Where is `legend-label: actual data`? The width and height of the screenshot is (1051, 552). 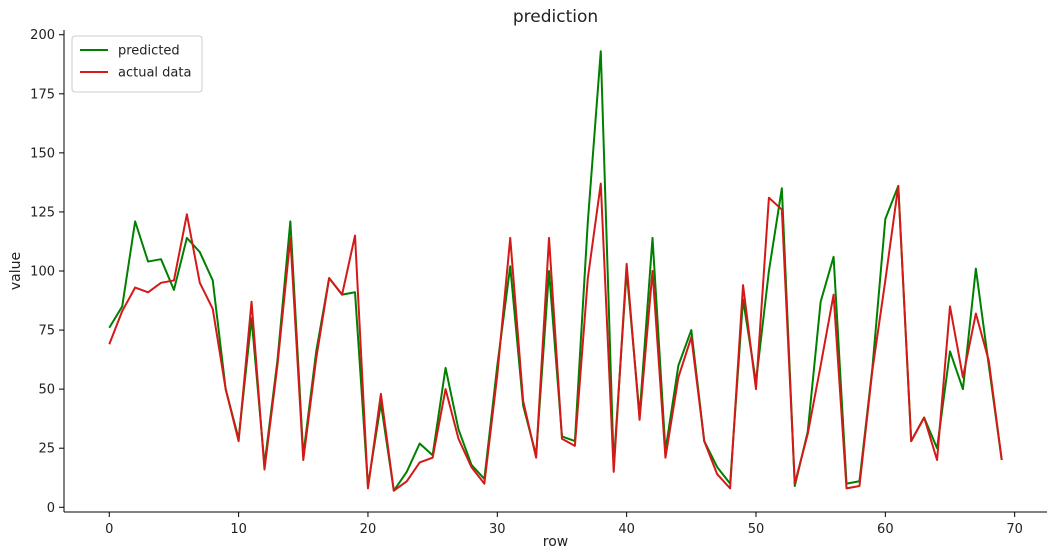
legend-label: actual data is located at coordinates (154, 73).